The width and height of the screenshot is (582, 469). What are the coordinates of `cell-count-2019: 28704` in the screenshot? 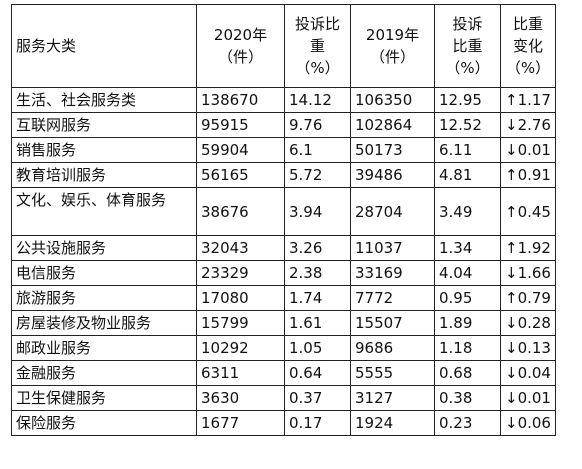 It's located at (392, 211).